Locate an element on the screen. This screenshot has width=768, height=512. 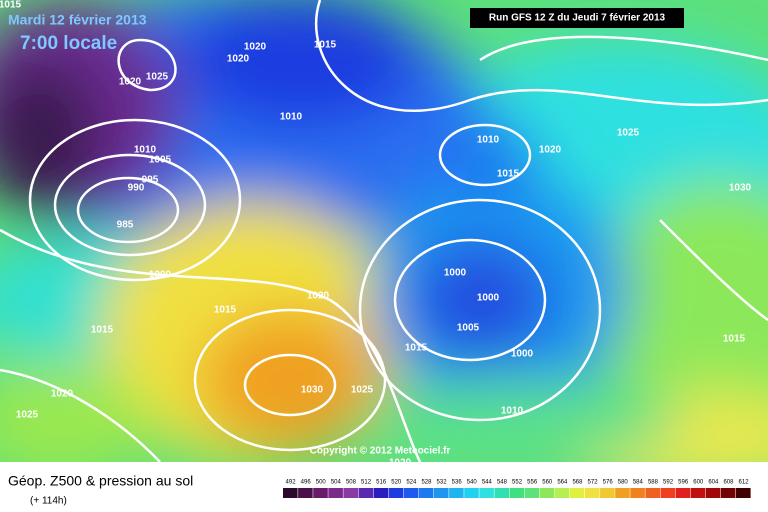
scale-label: 552 is located at coordinates (517, 483).